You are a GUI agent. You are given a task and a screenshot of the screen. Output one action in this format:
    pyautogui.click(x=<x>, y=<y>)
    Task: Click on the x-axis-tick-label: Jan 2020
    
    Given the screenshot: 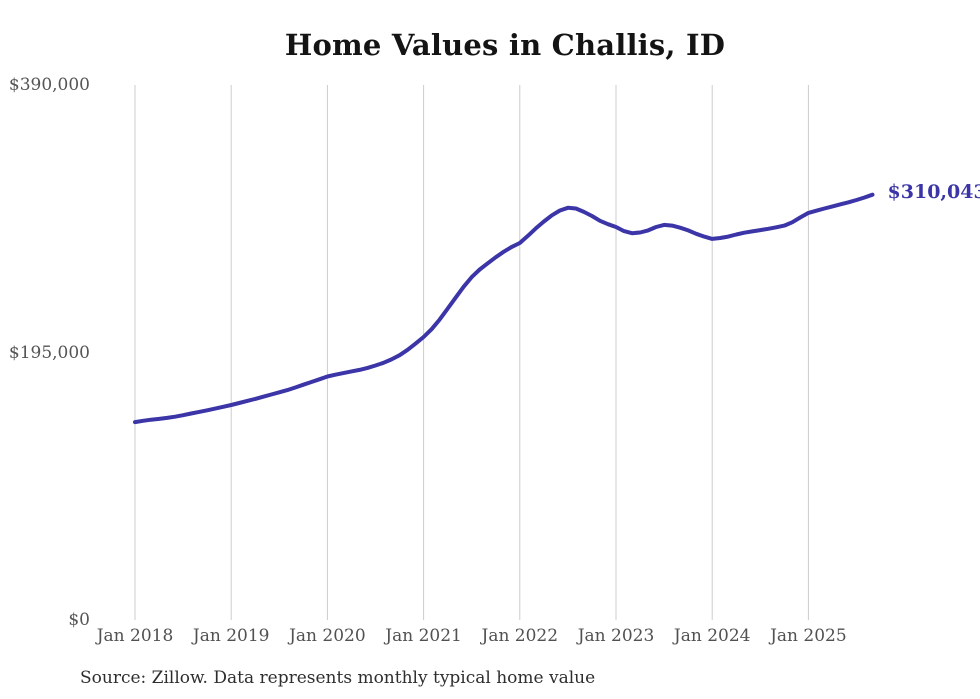 What is the action you would take?
    pyautogui.click(x=327, y=636)
    